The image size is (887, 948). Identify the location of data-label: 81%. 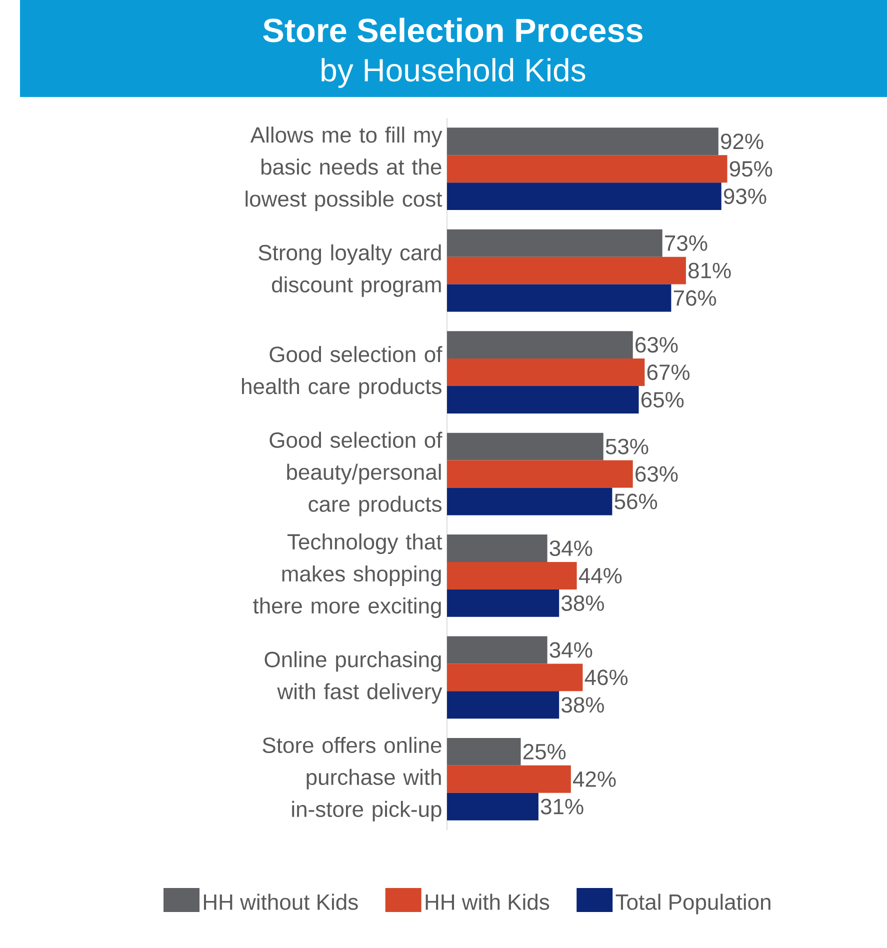
(709, 270).